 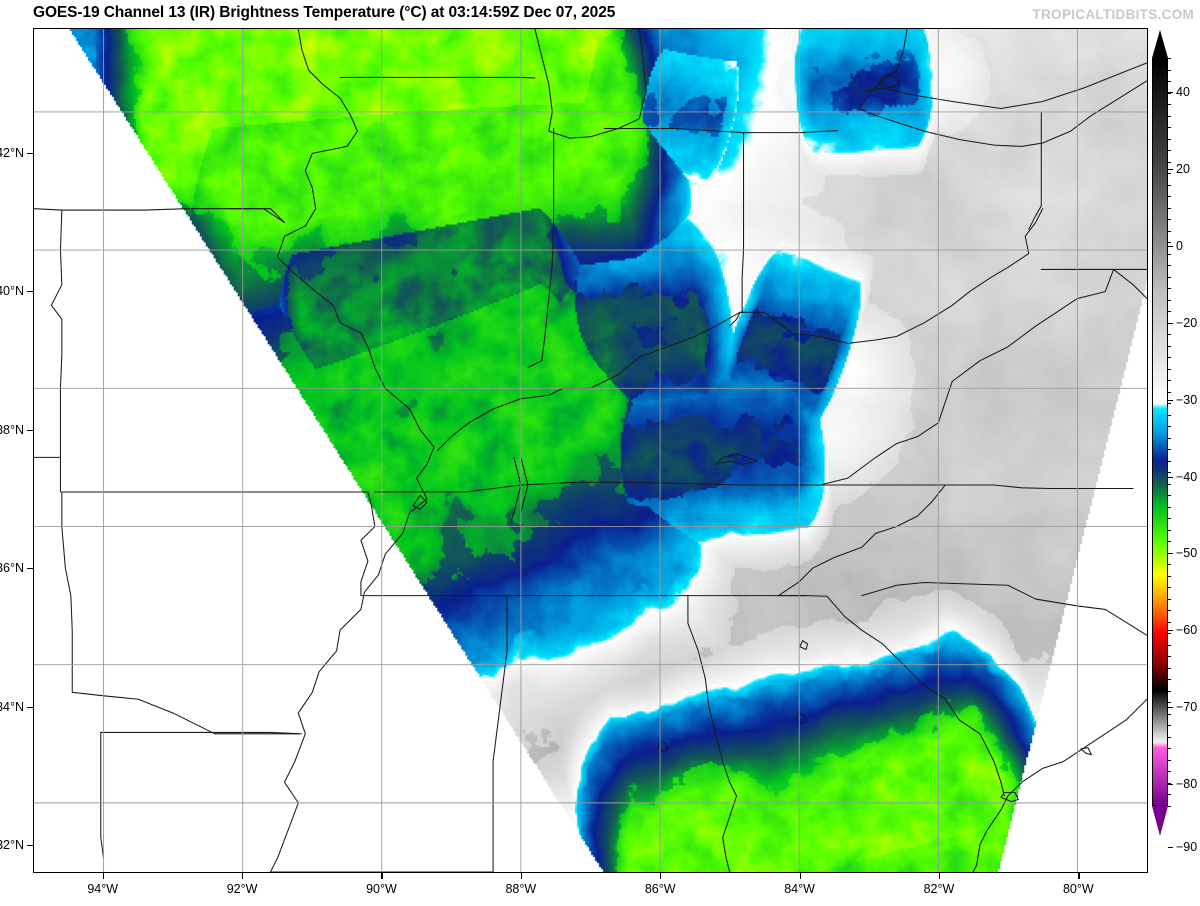 I want to click on colorbar-gradient-bar, so click(x=1160, y=432).